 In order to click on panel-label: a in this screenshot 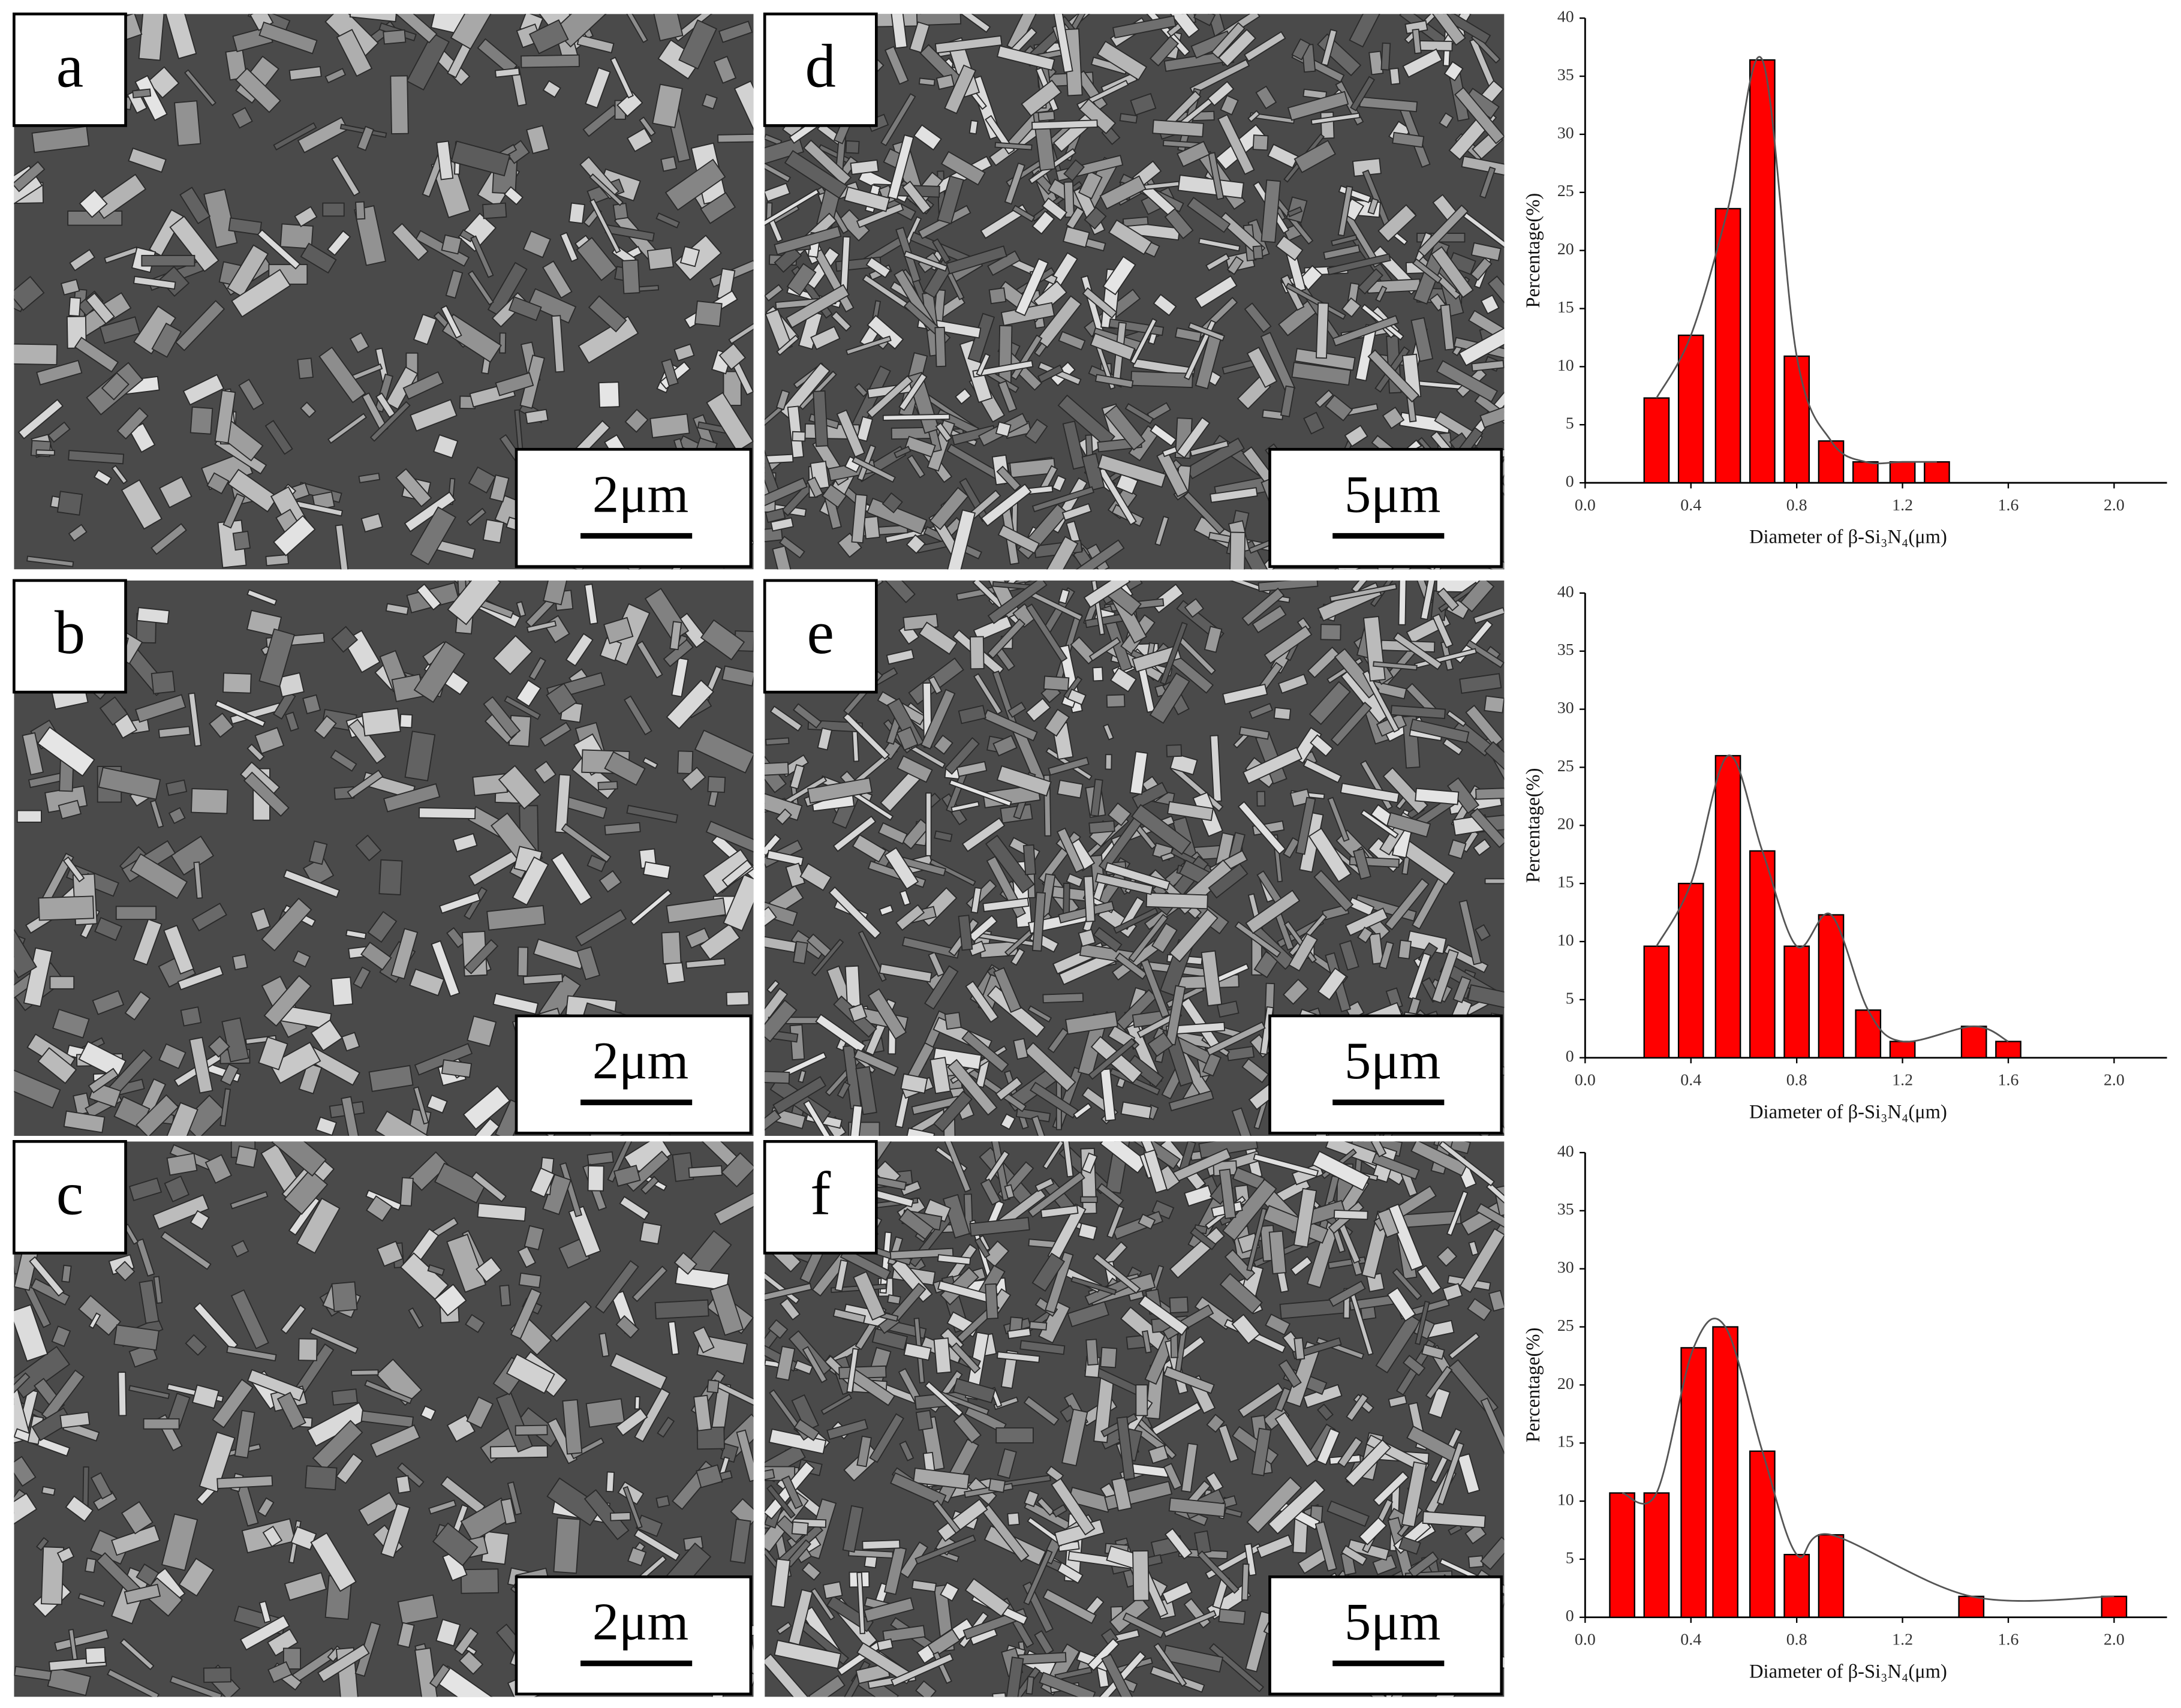, I will do `click(69, 66)`.